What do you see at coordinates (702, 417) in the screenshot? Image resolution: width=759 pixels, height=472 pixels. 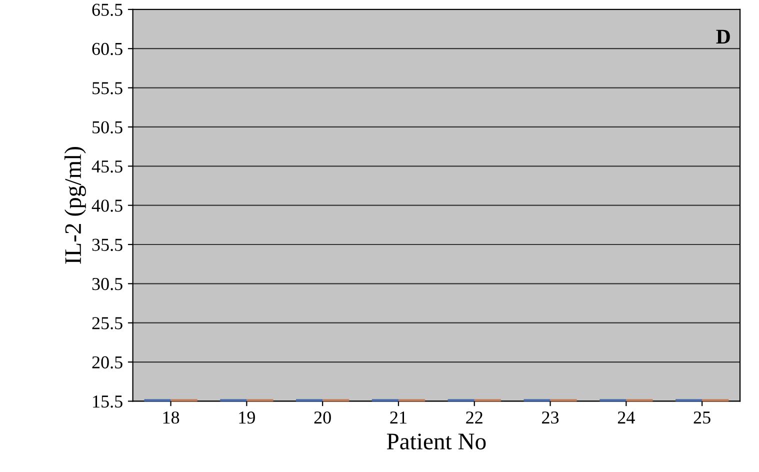 I see `x-tick-label: 25` at bounding box center [702, 417].